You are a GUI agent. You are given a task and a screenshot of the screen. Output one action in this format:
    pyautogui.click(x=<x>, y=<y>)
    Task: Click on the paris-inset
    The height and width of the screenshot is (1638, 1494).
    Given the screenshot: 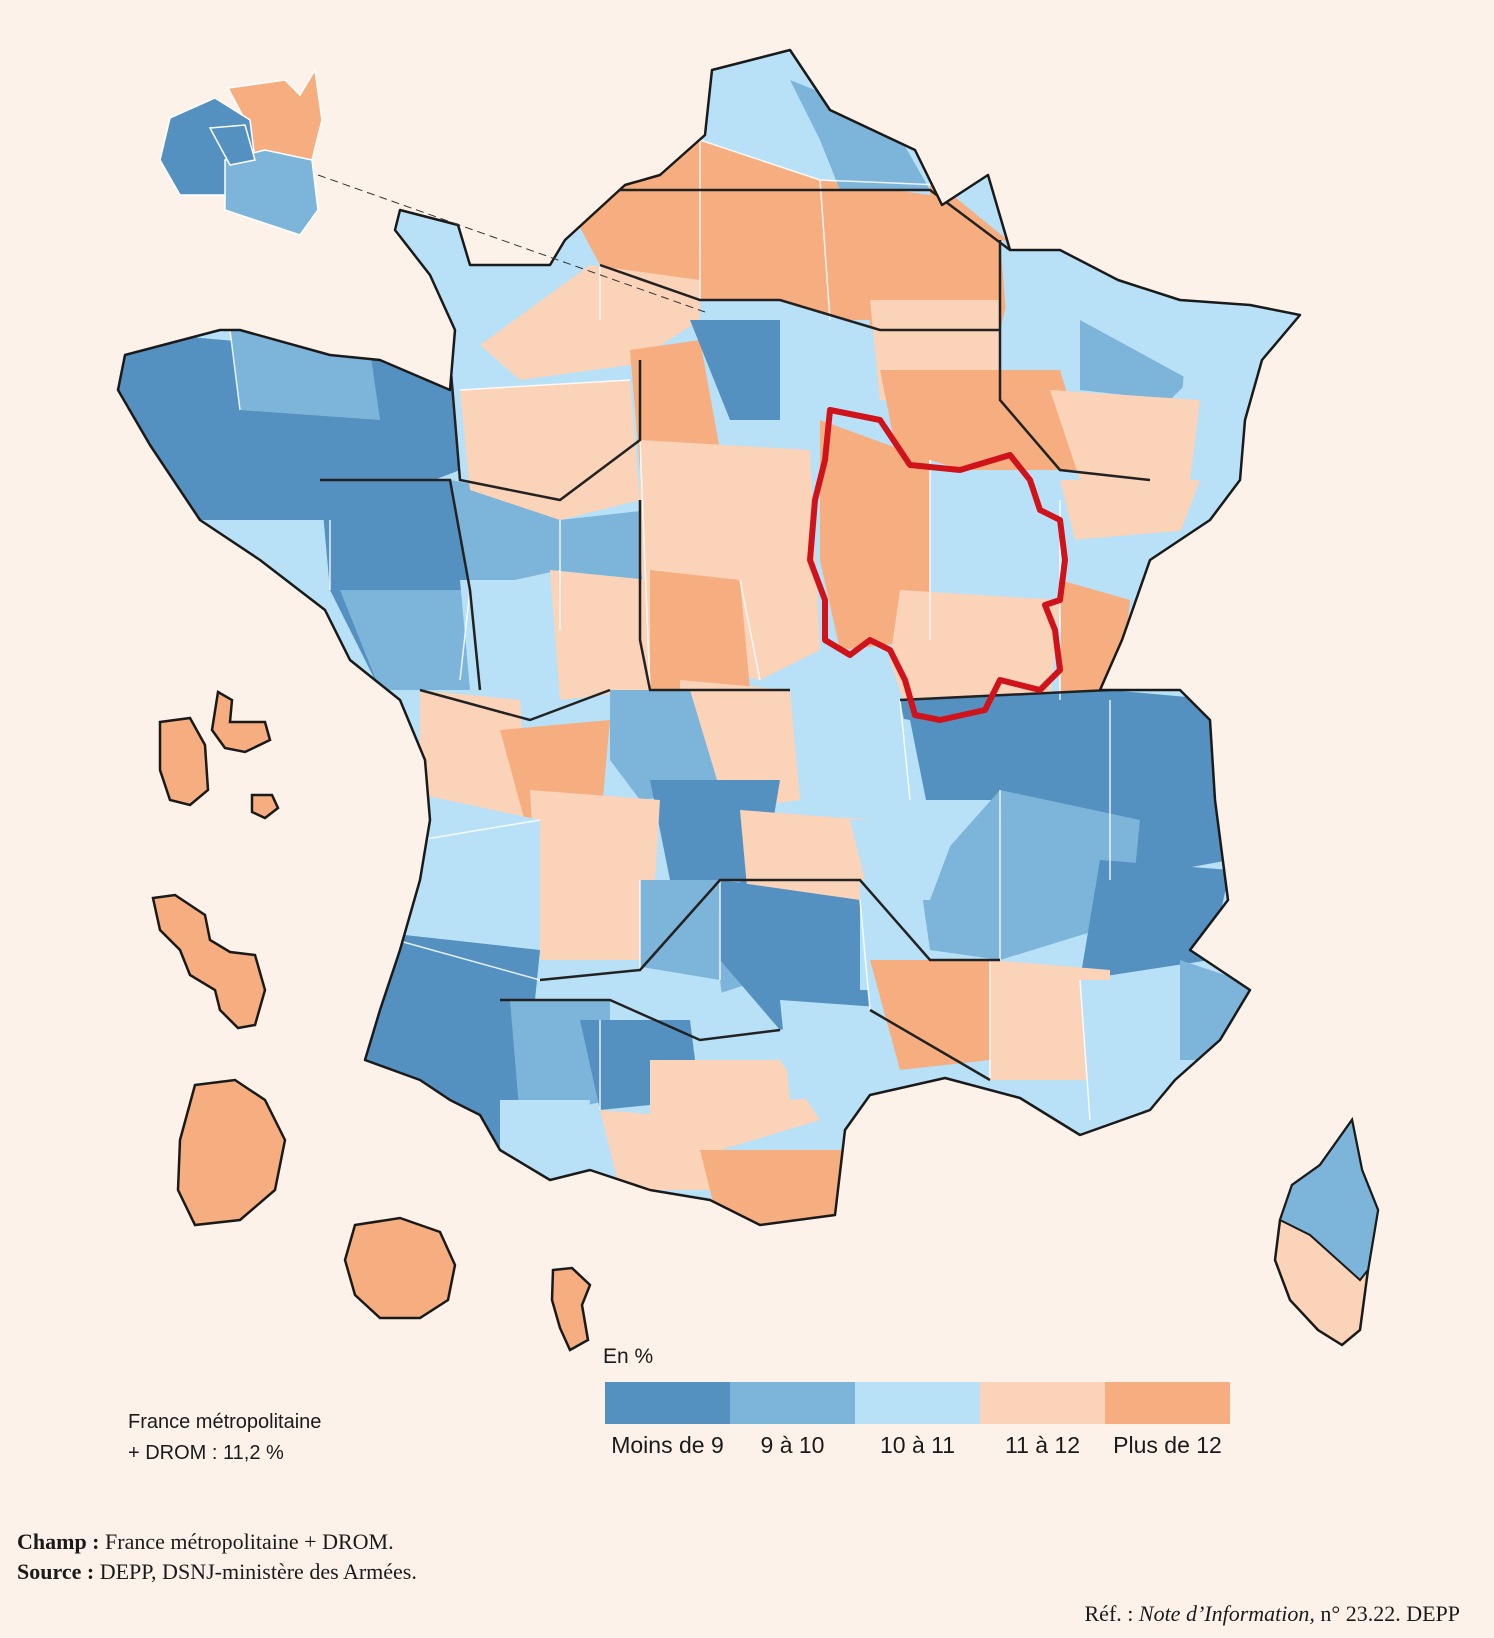 What is the action you would take?
    pyautogui.click(x=432, y=190)
    